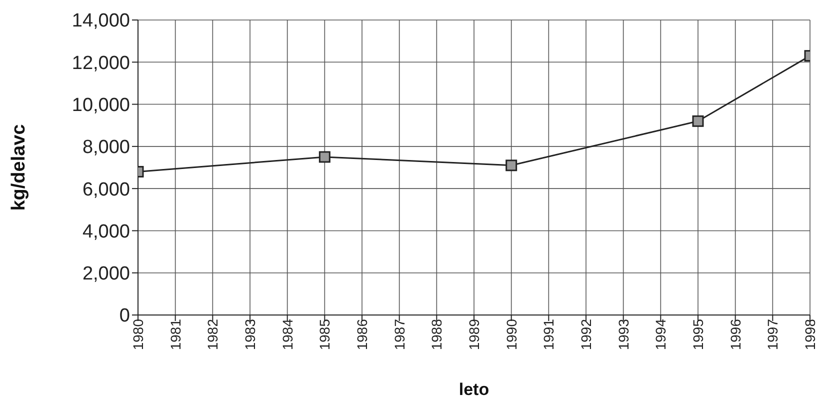 This screenshot has width=818, height=409. I want to click on x-tick-label: 1981, so click(175, 334).